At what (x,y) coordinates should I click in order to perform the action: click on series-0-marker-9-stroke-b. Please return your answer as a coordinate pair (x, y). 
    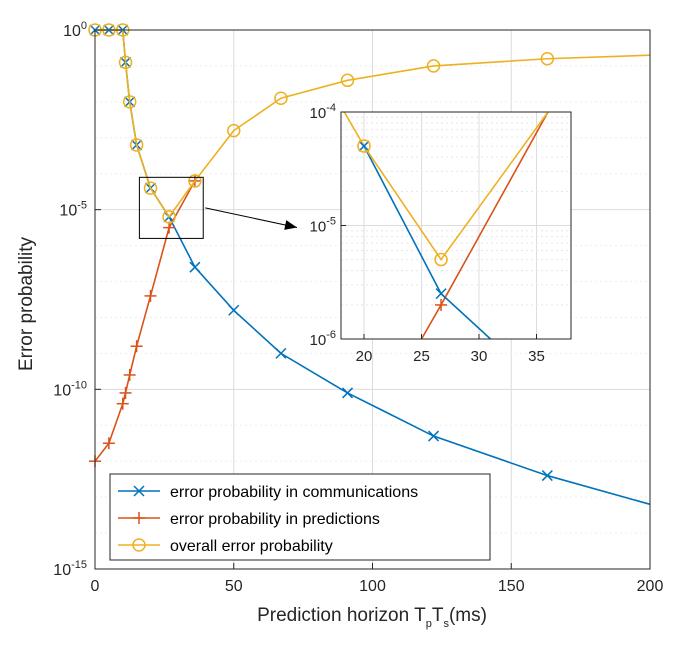
    Looking at the image, I should click on (234, 310).